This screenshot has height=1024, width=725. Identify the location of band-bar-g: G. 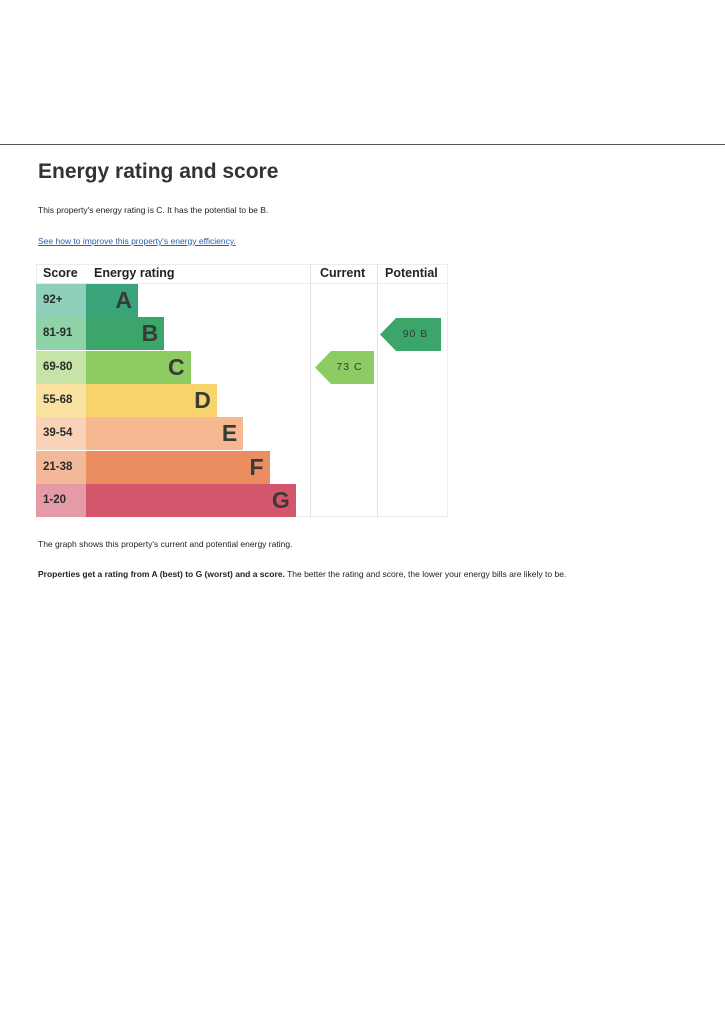
(191, 500).